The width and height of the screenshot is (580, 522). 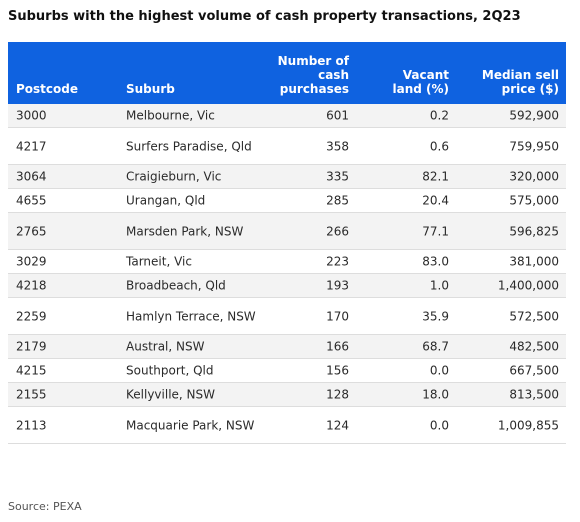 I want to click on cell-cash-purchases: 601, so click(x=337, y=115).